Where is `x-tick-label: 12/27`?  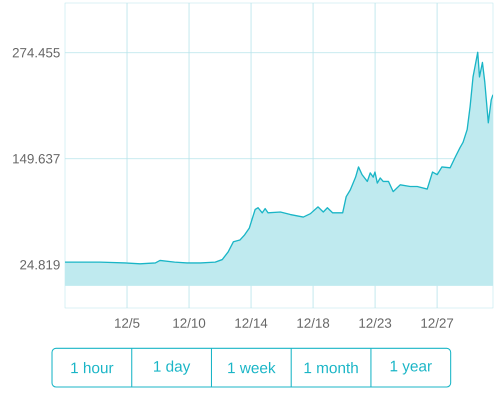
x-tick-label: 12/27 is located at coordinates (437, 323).